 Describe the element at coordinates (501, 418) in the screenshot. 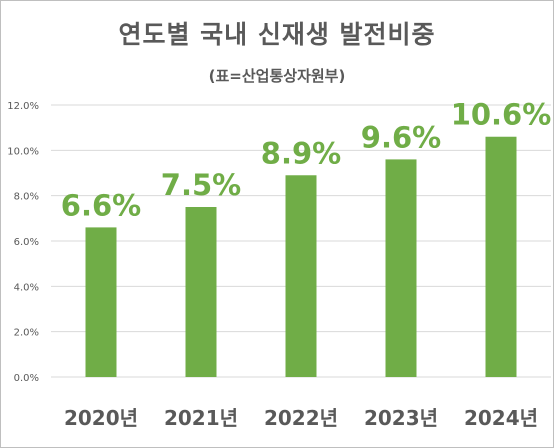

I see `x-tick-label: 2024년` at that location.